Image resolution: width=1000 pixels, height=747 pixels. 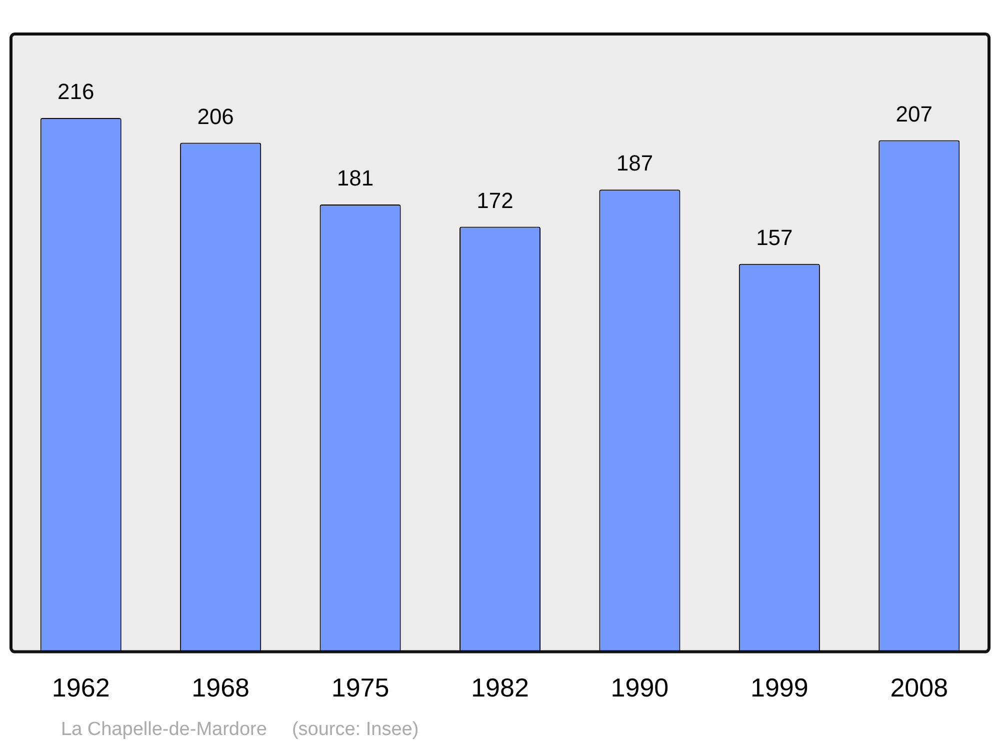 I want to click on x-tick-label: 1999, so click(x=779, y=687).